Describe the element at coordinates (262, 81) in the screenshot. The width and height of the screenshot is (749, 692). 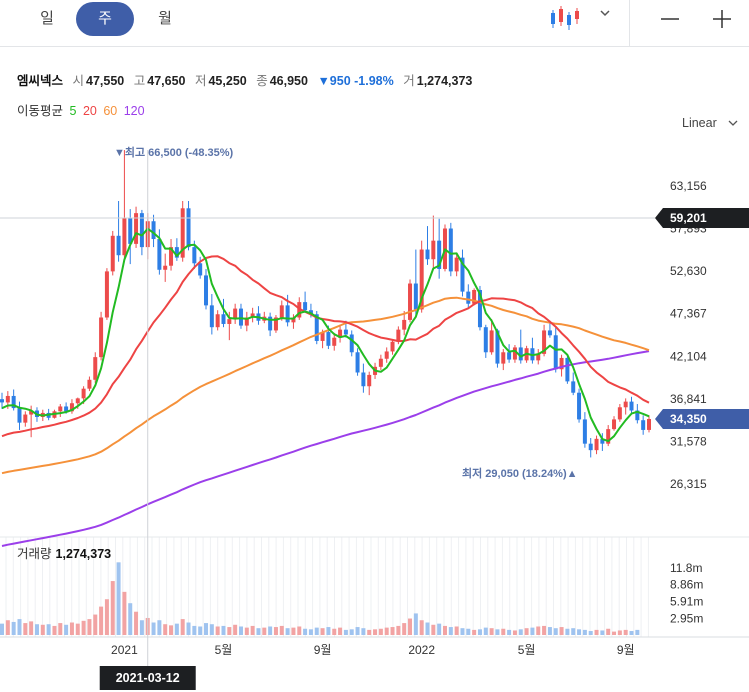
I see `close-label: 종` at that location.